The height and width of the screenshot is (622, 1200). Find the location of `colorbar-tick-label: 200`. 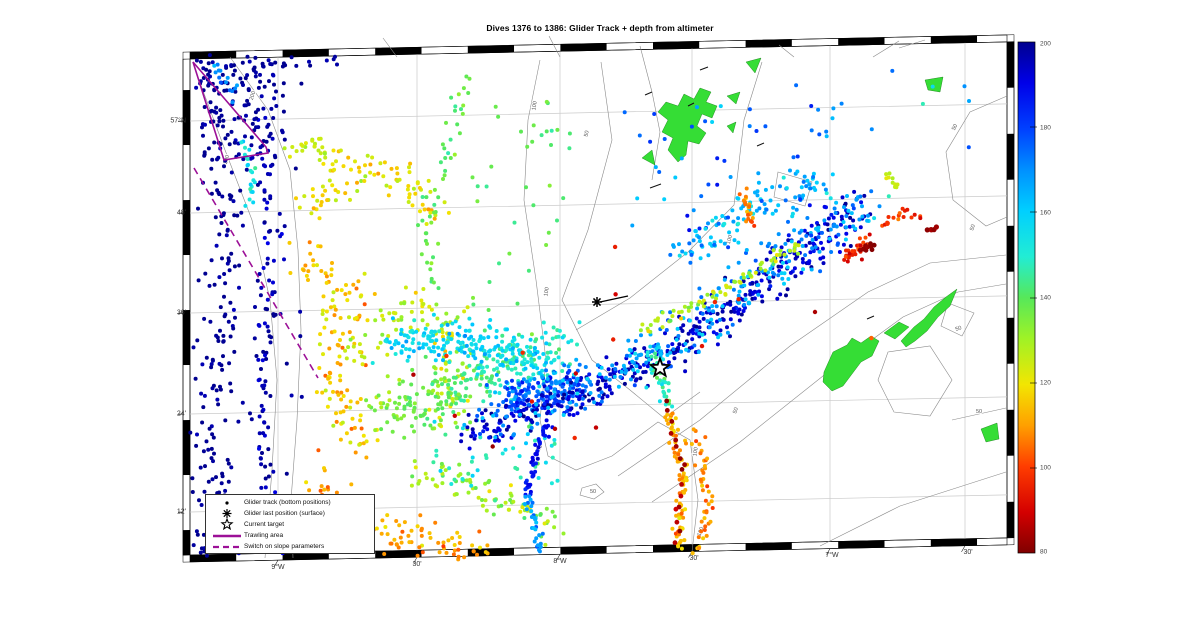

colorbar-tick-label: 200 is located at coordinates (1045, 44).